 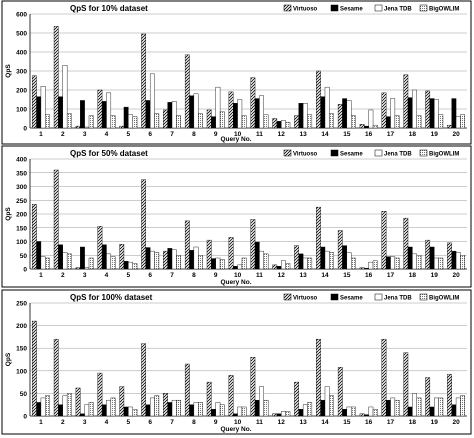 I want to click on bar-jena-tdb-q10, so click(x=240, y=267).